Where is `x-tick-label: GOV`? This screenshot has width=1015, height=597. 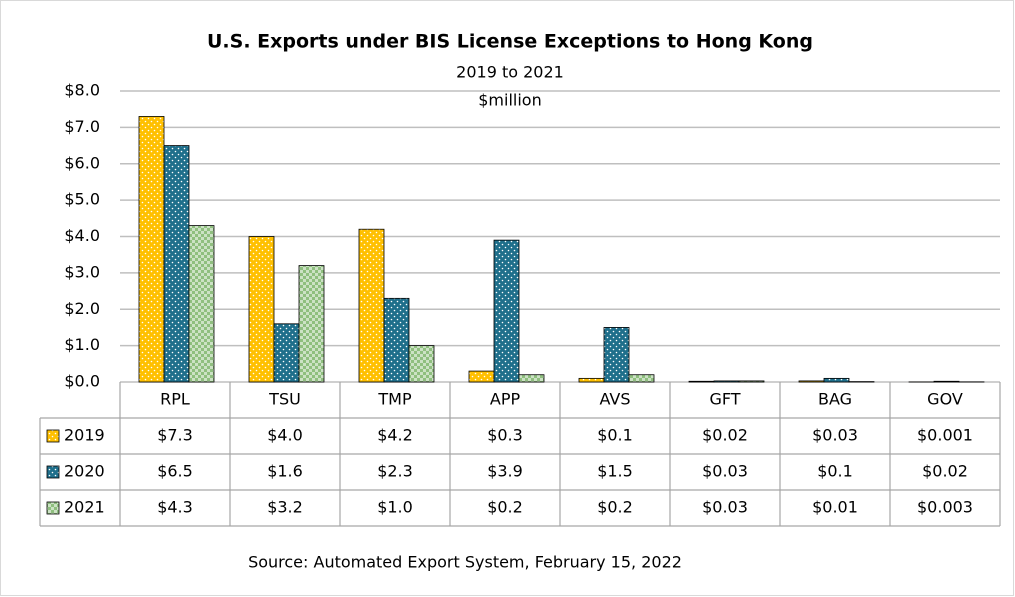
x-tick-label: GOV is located at coordinates (945, 399).